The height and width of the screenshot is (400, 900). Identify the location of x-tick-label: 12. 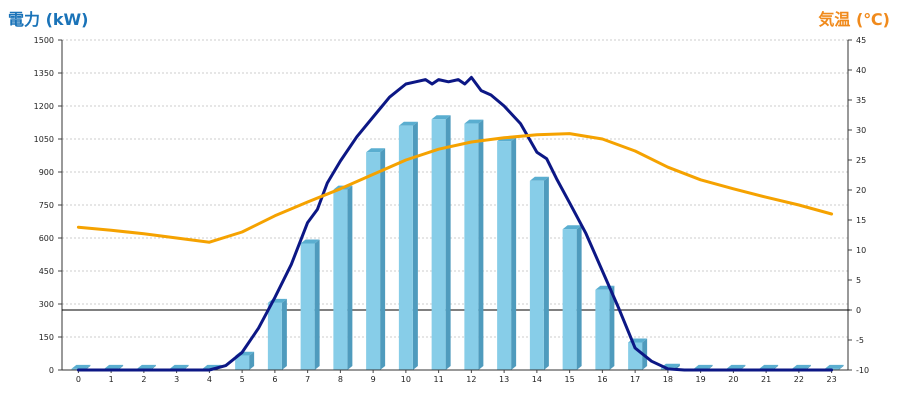
(471, 379).